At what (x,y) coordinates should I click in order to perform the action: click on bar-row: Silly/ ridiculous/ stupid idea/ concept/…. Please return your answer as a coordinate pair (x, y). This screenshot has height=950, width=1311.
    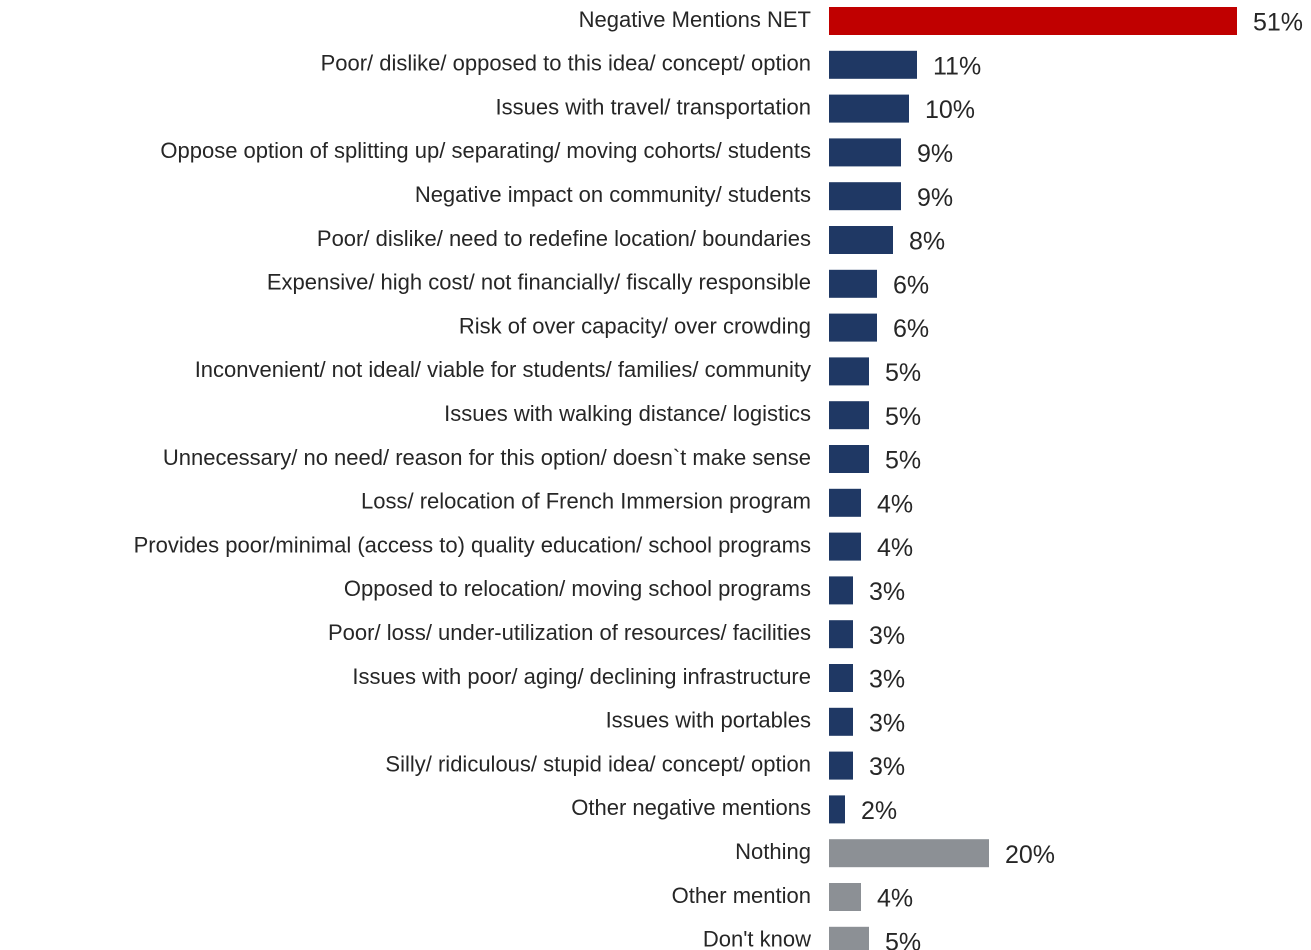
    Looking at the image, I should click on (645, 766).